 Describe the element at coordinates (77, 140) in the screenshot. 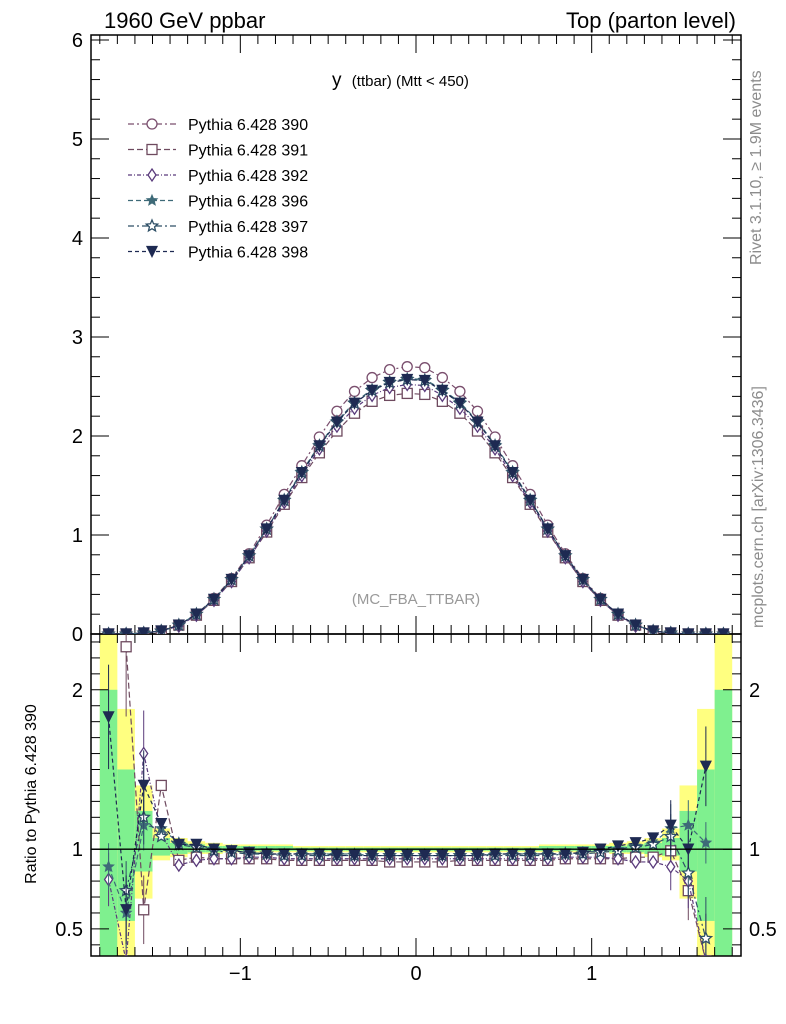

I see `y-tick-label: 5` at that location.